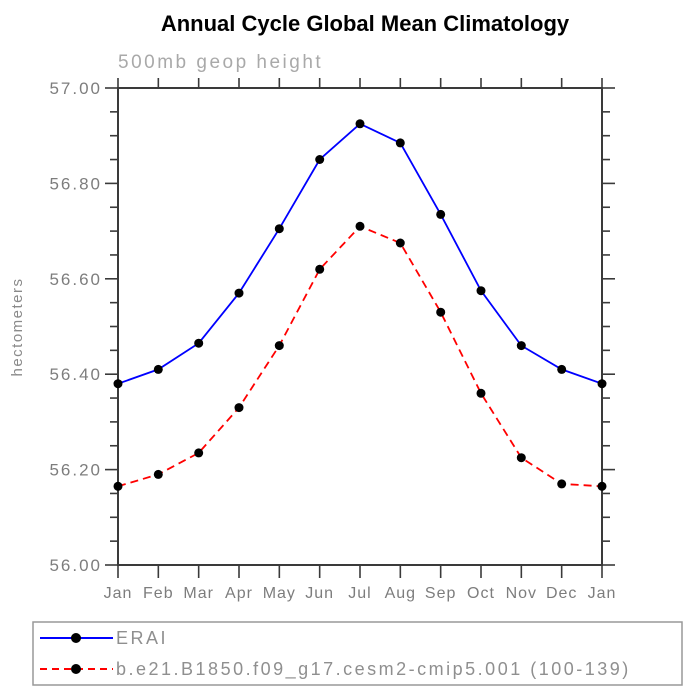 Image resolution: width=700 pixels, height=700 pixels. Describe the element at coordinates (75, 183) in the screenshot. I see `y-tick-label: 56.80` at that location.